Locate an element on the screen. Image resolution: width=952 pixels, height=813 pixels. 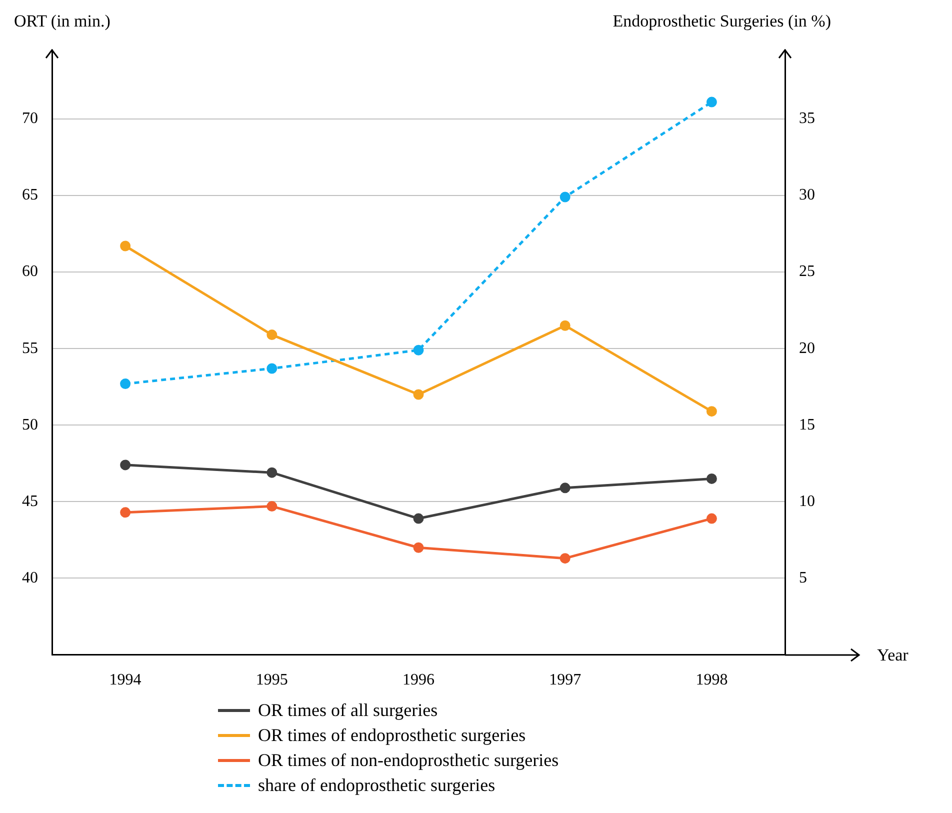
y-tick-label: 70 is located at coordinates (30, 119).